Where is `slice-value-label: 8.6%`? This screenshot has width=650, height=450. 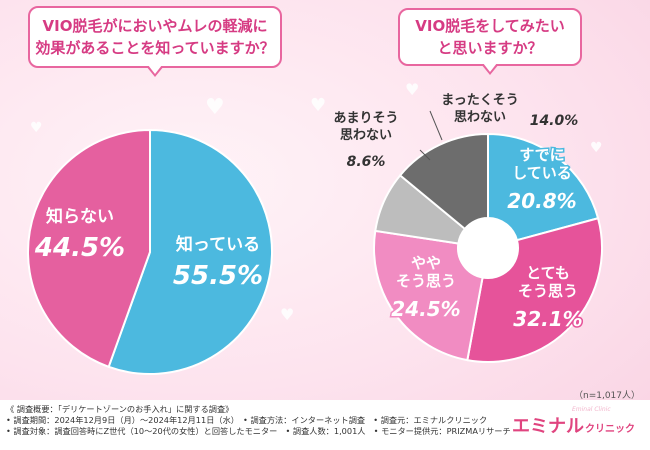 slice-value-label: 8.6% is located at coordinates (366, 162).